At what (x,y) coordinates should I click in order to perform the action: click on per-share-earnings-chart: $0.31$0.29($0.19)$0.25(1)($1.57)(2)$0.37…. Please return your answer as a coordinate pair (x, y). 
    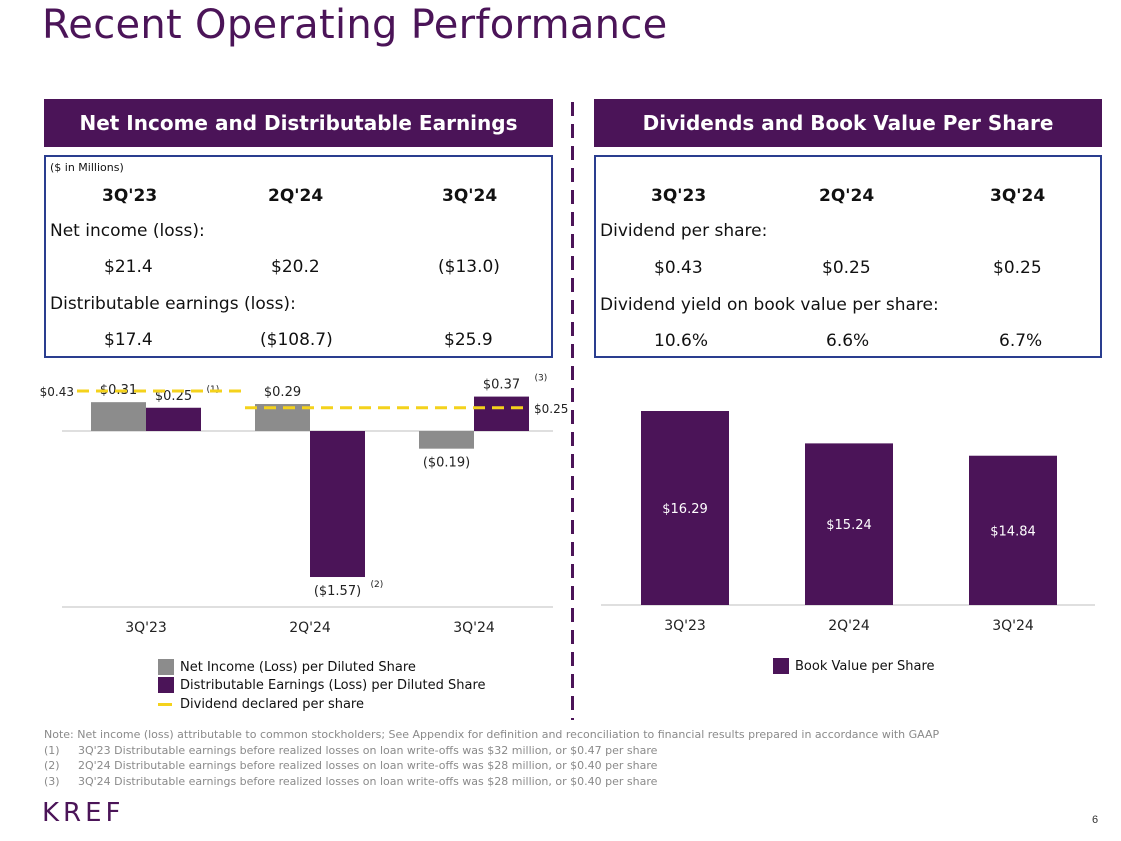
    Looking at the image, I should click on (304, 505).